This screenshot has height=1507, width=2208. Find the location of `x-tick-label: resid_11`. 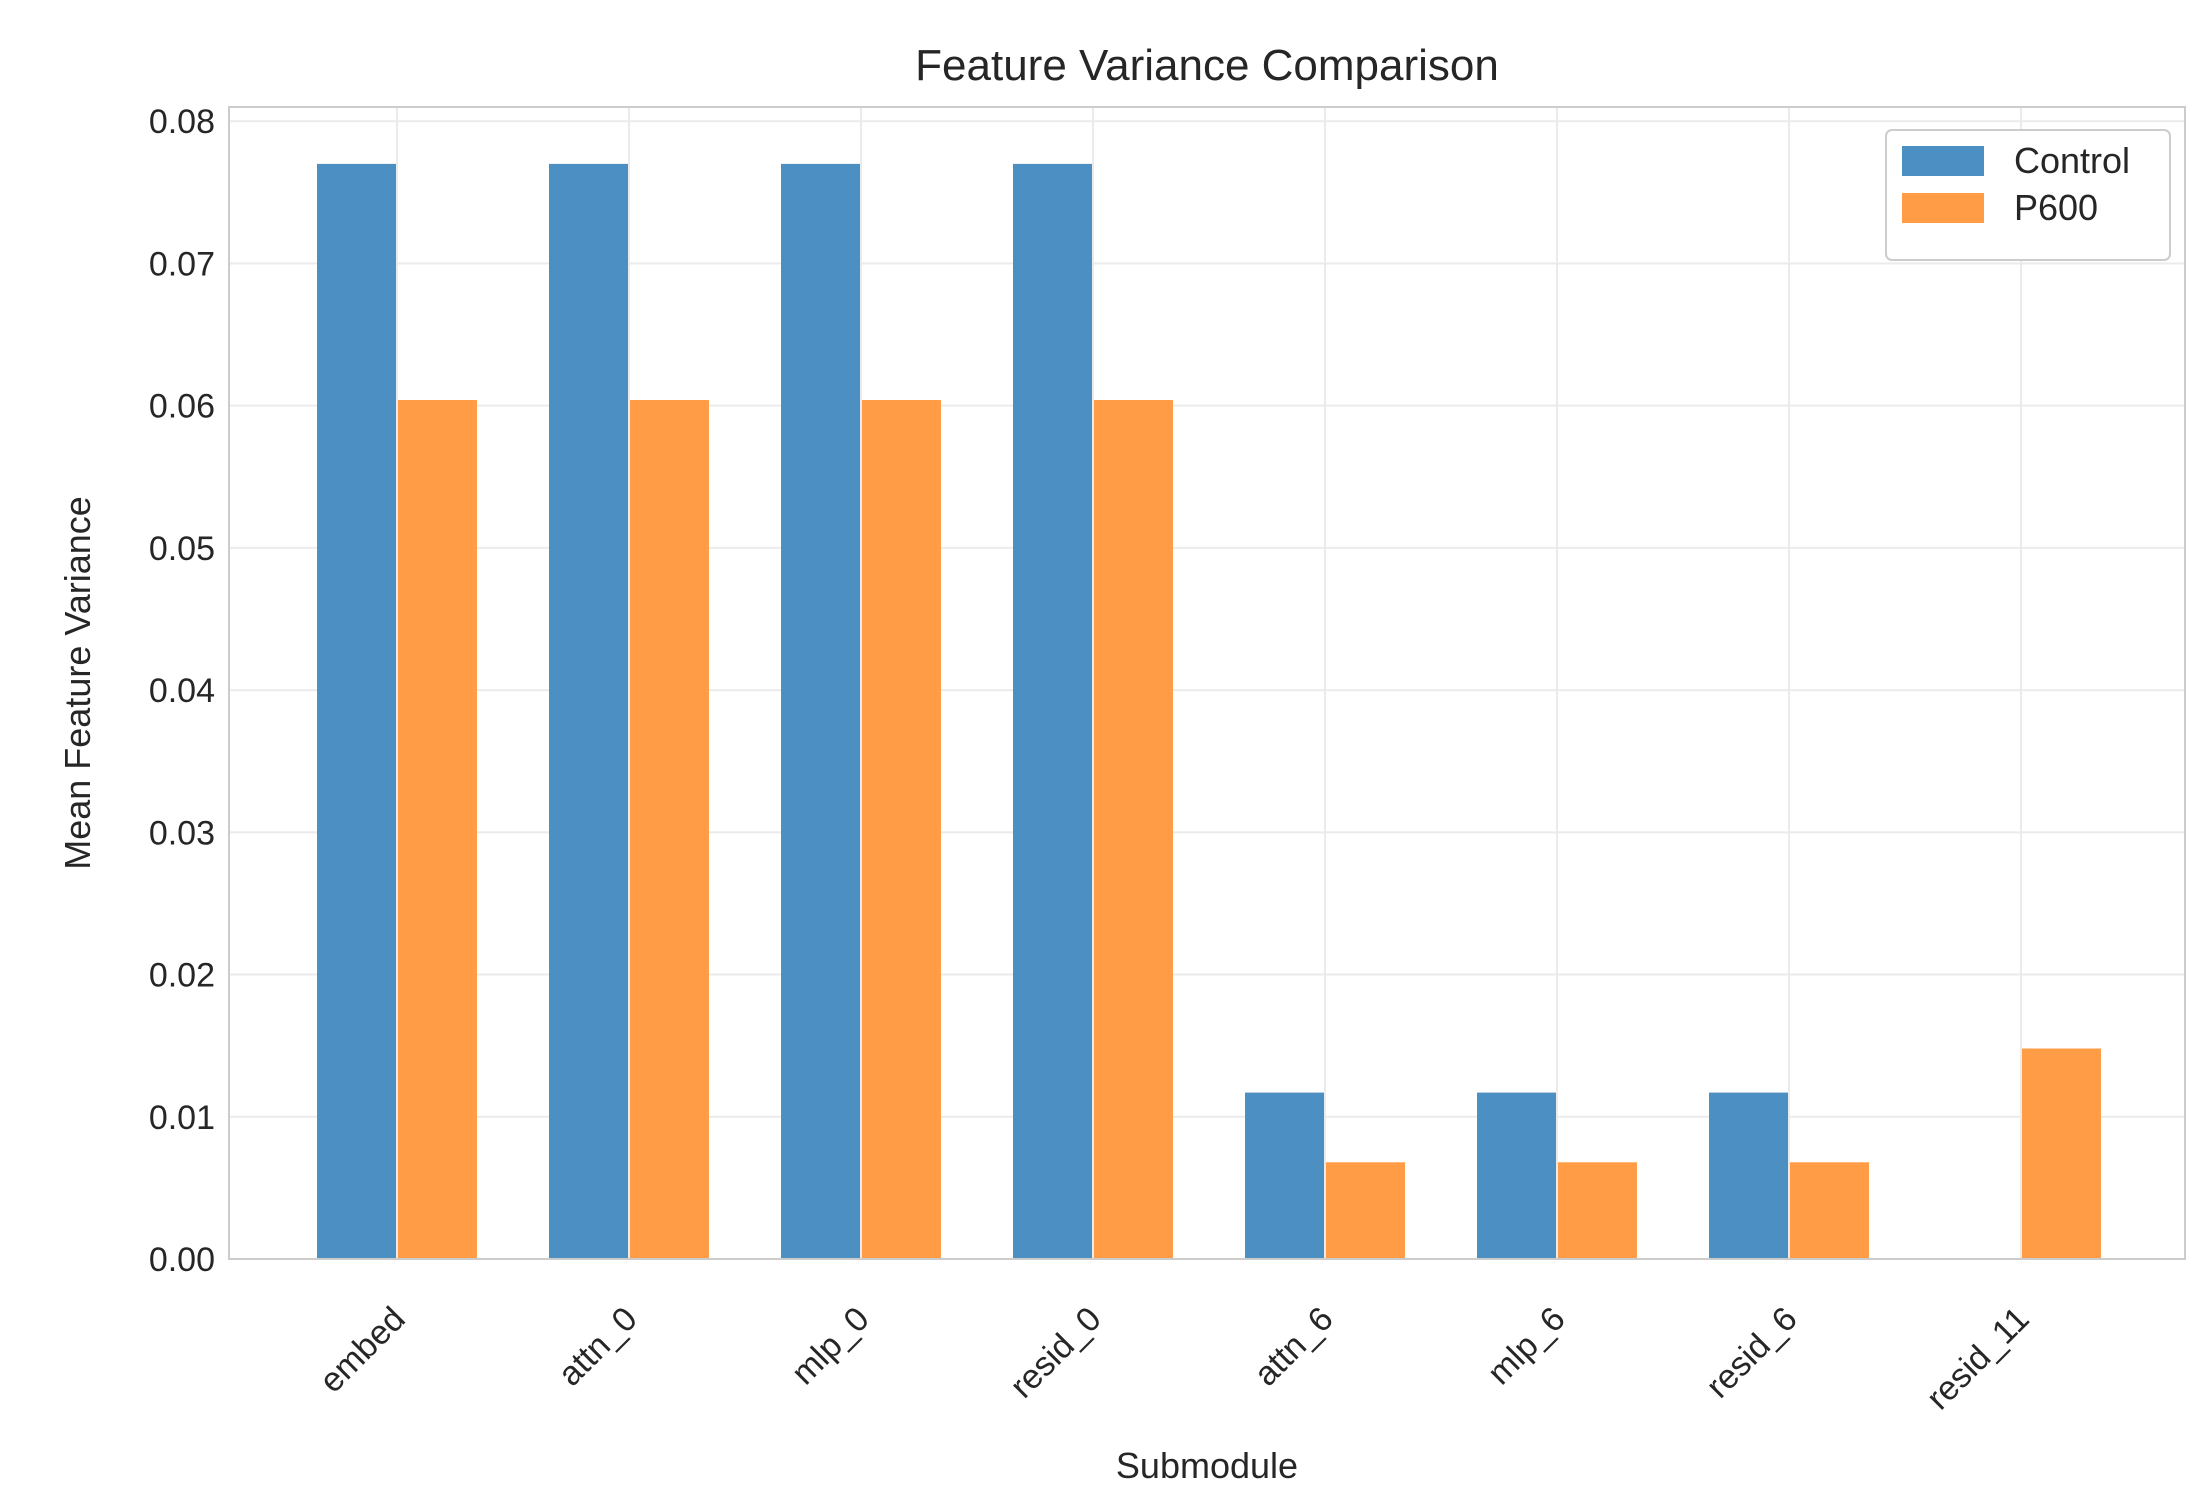

x-tick-label: resid_11 is located at coordinates (1977, 1358).